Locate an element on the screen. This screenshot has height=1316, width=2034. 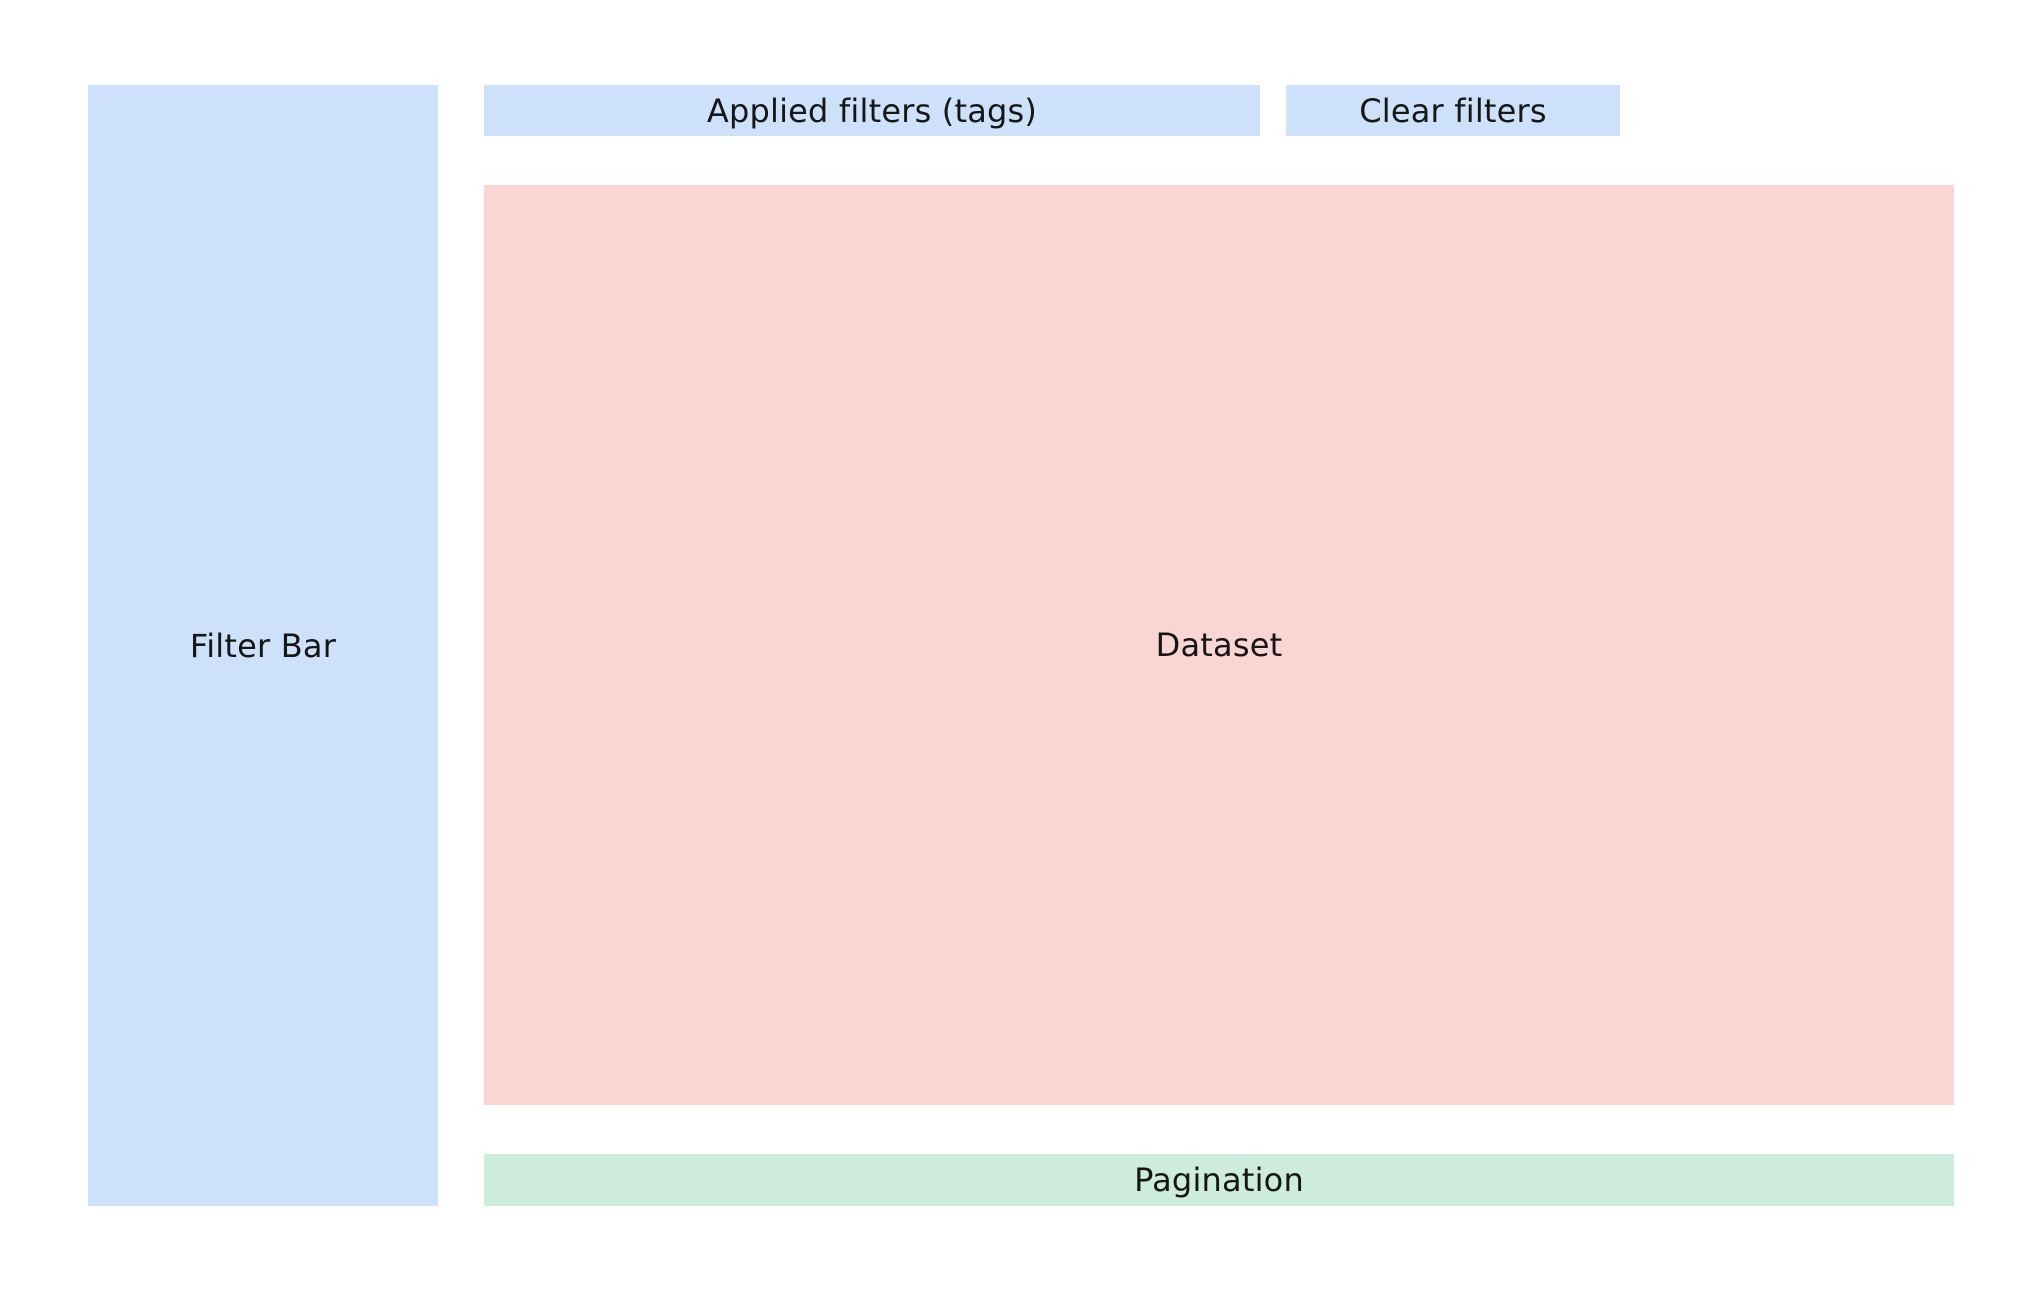
applied-filters-label: Applied filters (tags) is located at coordinates (872, 110).